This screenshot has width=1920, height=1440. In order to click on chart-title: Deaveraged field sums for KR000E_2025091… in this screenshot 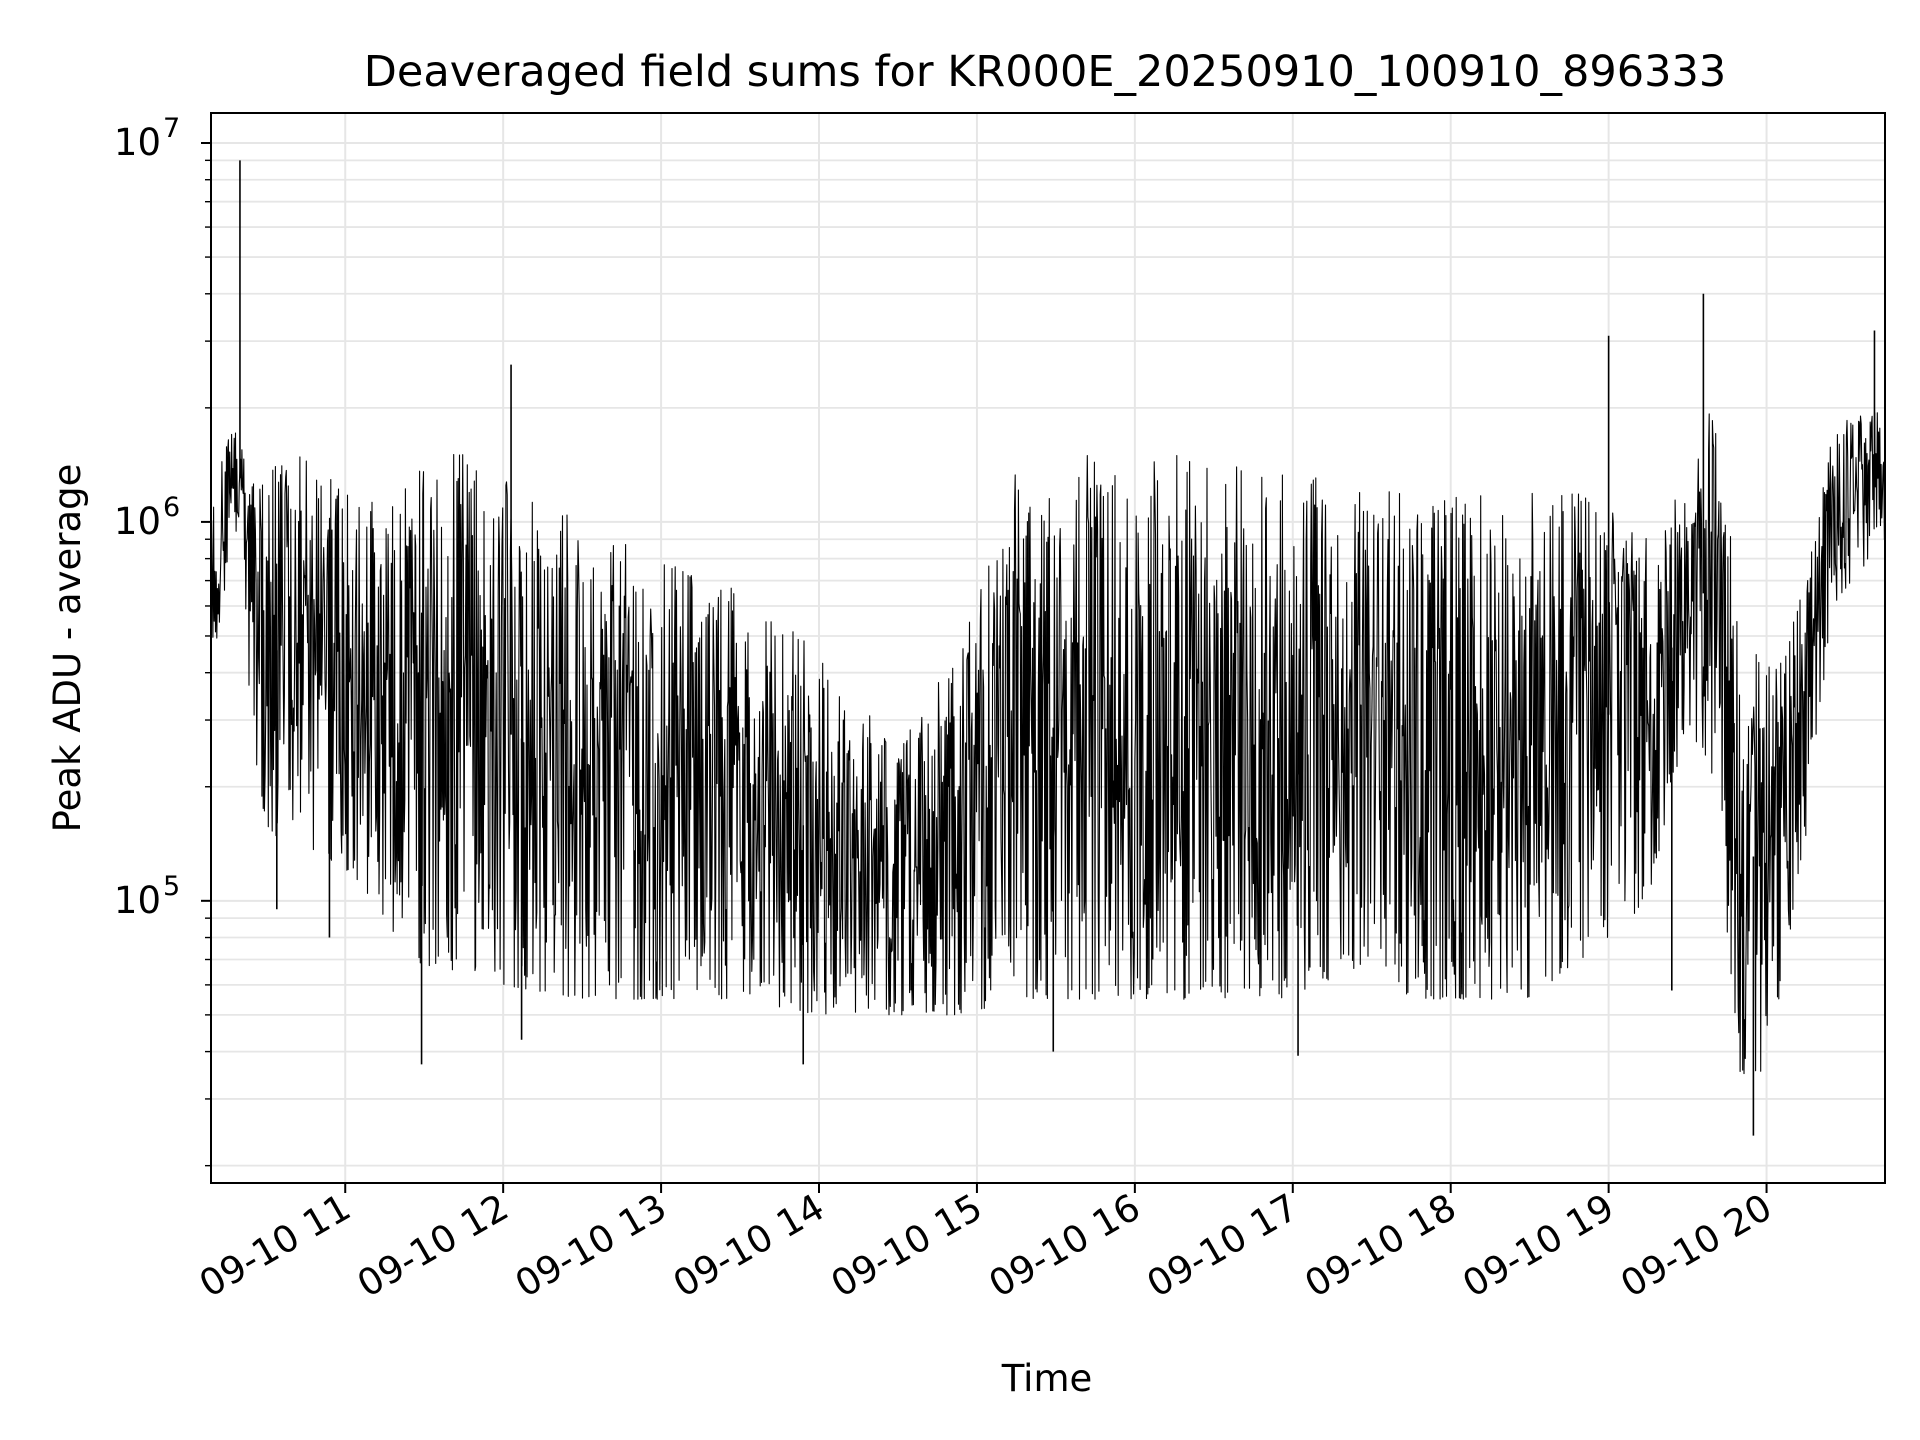, I will do `click(1045, 72)`.